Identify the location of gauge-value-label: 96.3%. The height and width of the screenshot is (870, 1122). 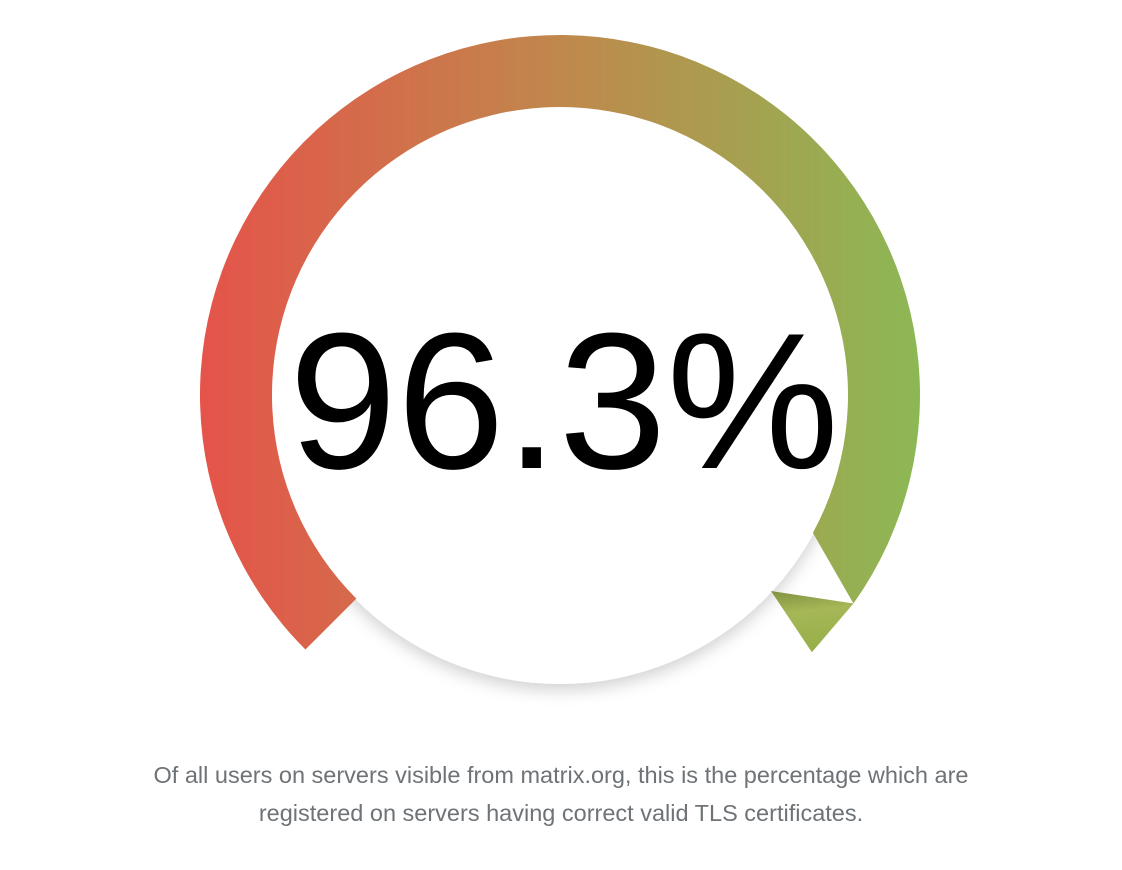
(564, 401).